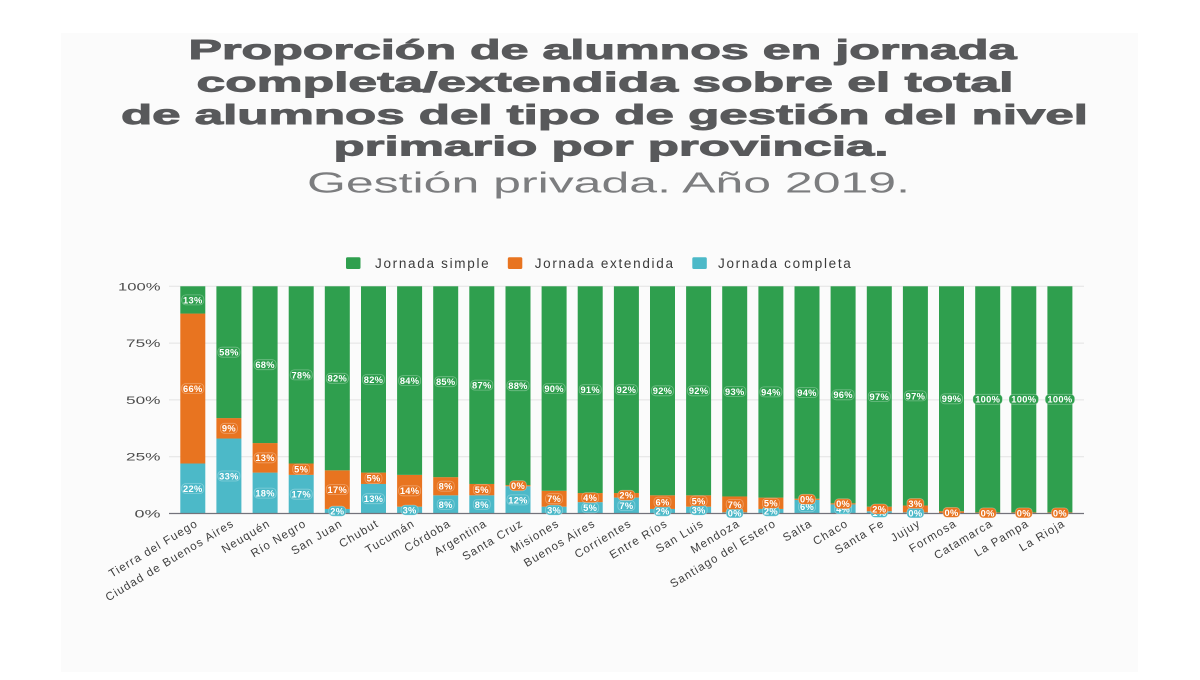 This screenshot has width=1200, height=680. What do you see at coordinates (193, 489) in the screenshot?
I see `svg-text: 22%` at bounding box center [193, 489].